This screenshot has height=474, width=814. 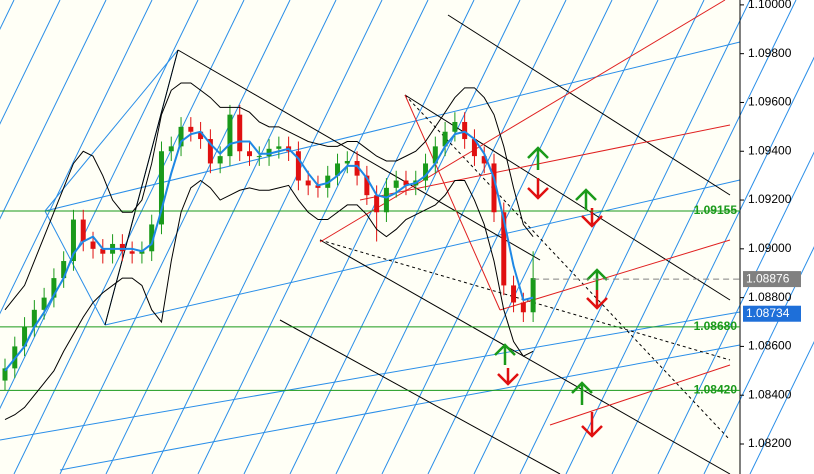 What do you see at coordinates (551, 292) in the screenshot?
I see `arrows` at bounding box center [551, 292].